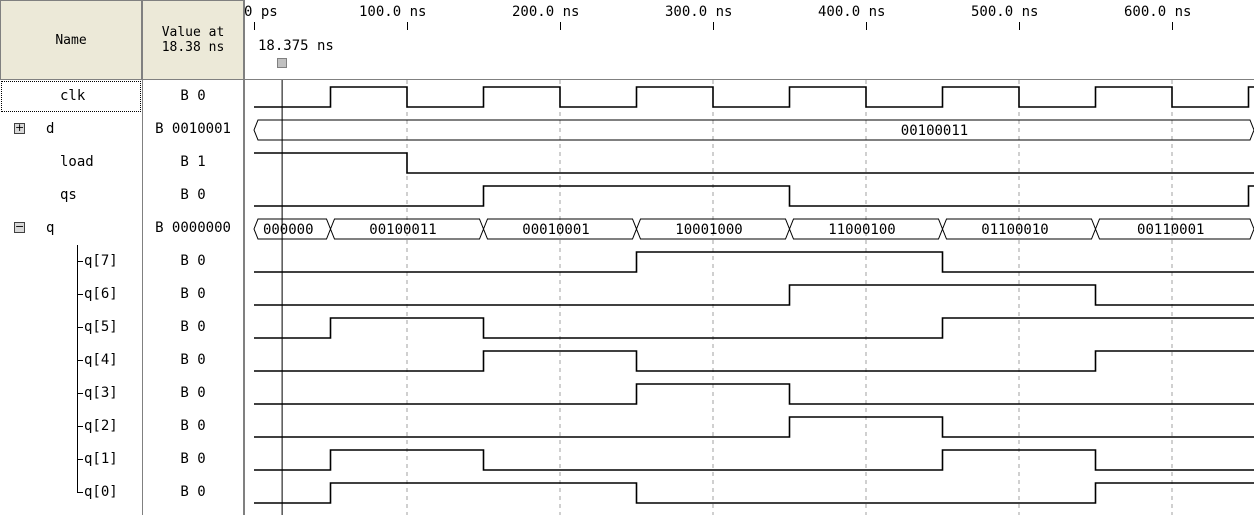 The image size is (1254, 519). Describe the element at coordinates (142, 297) in the screenshot. I see `column-divider` at that location.